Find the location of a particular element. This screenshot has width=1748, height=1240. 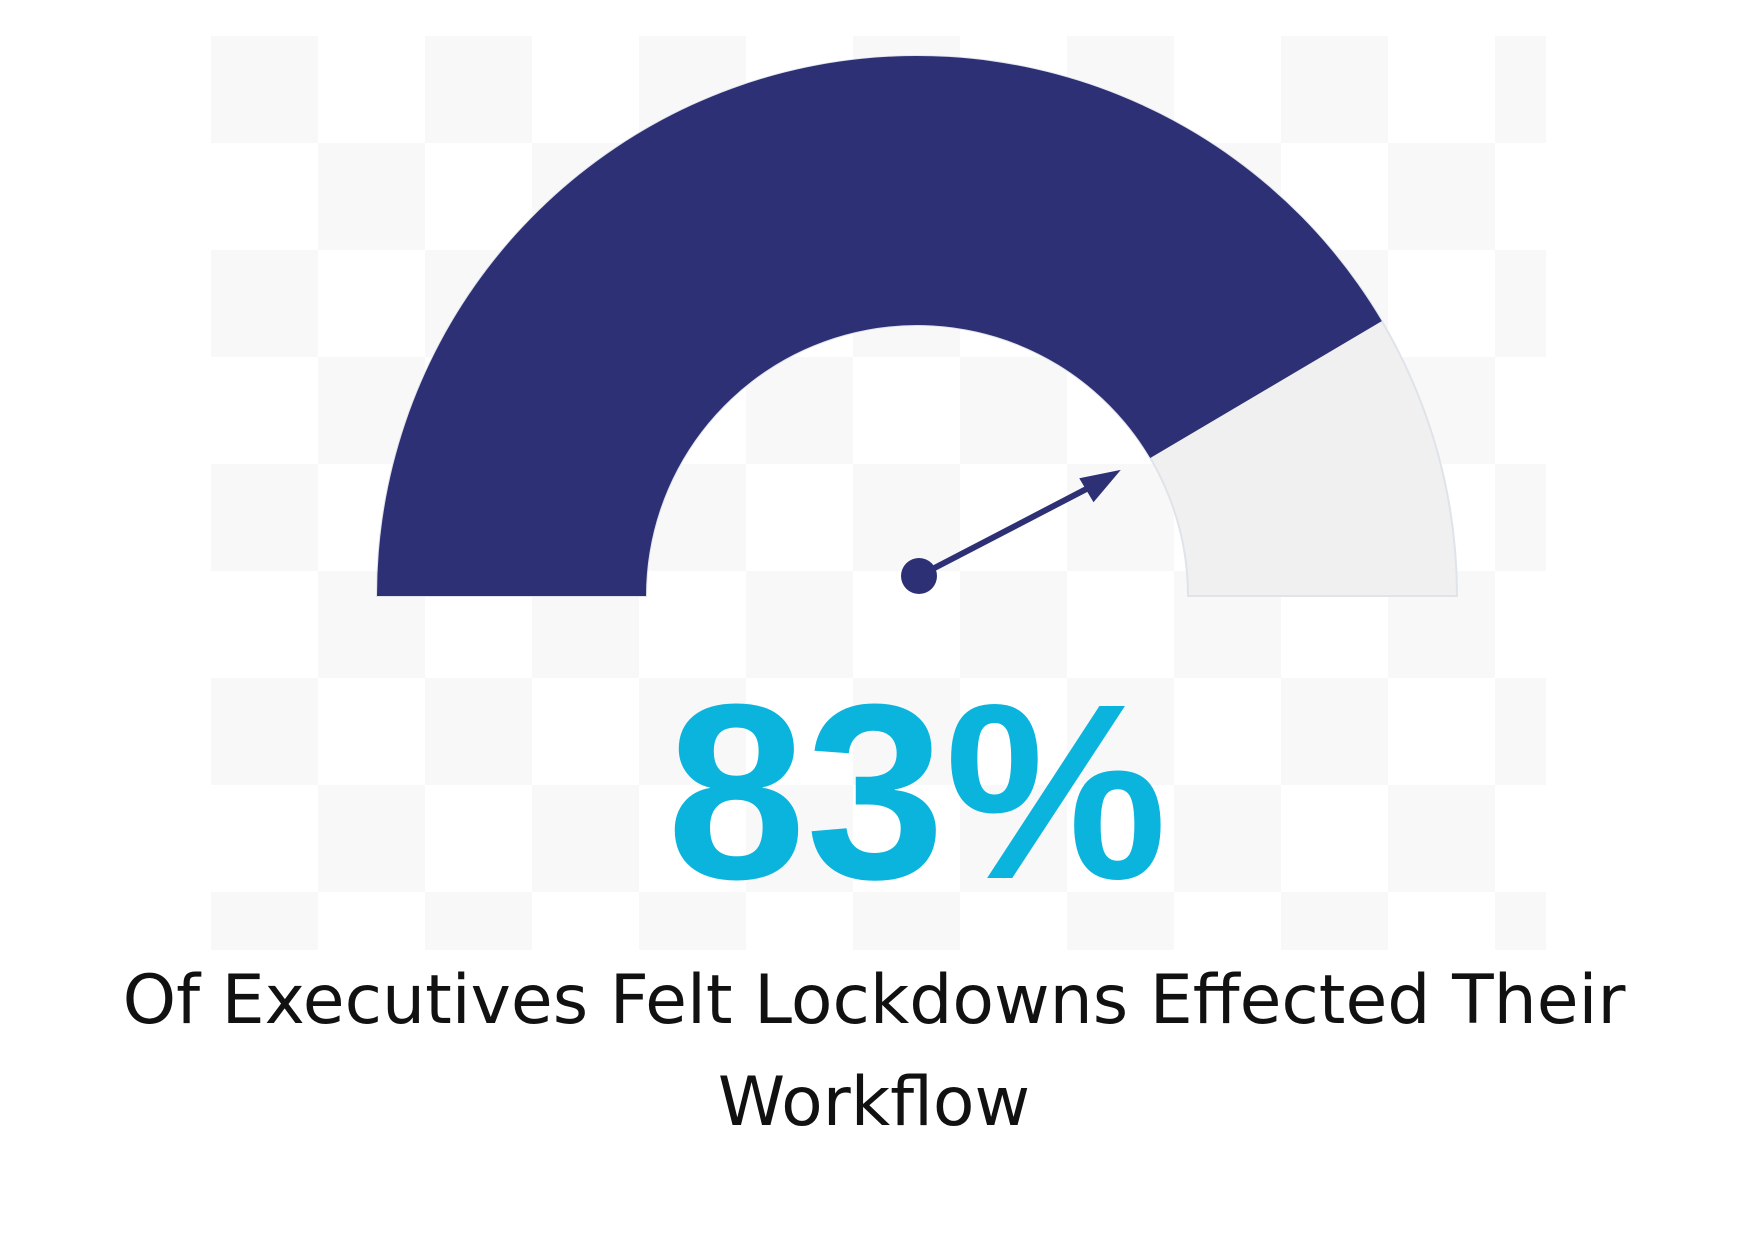

needle-head is located at coordinates (1100, 486).